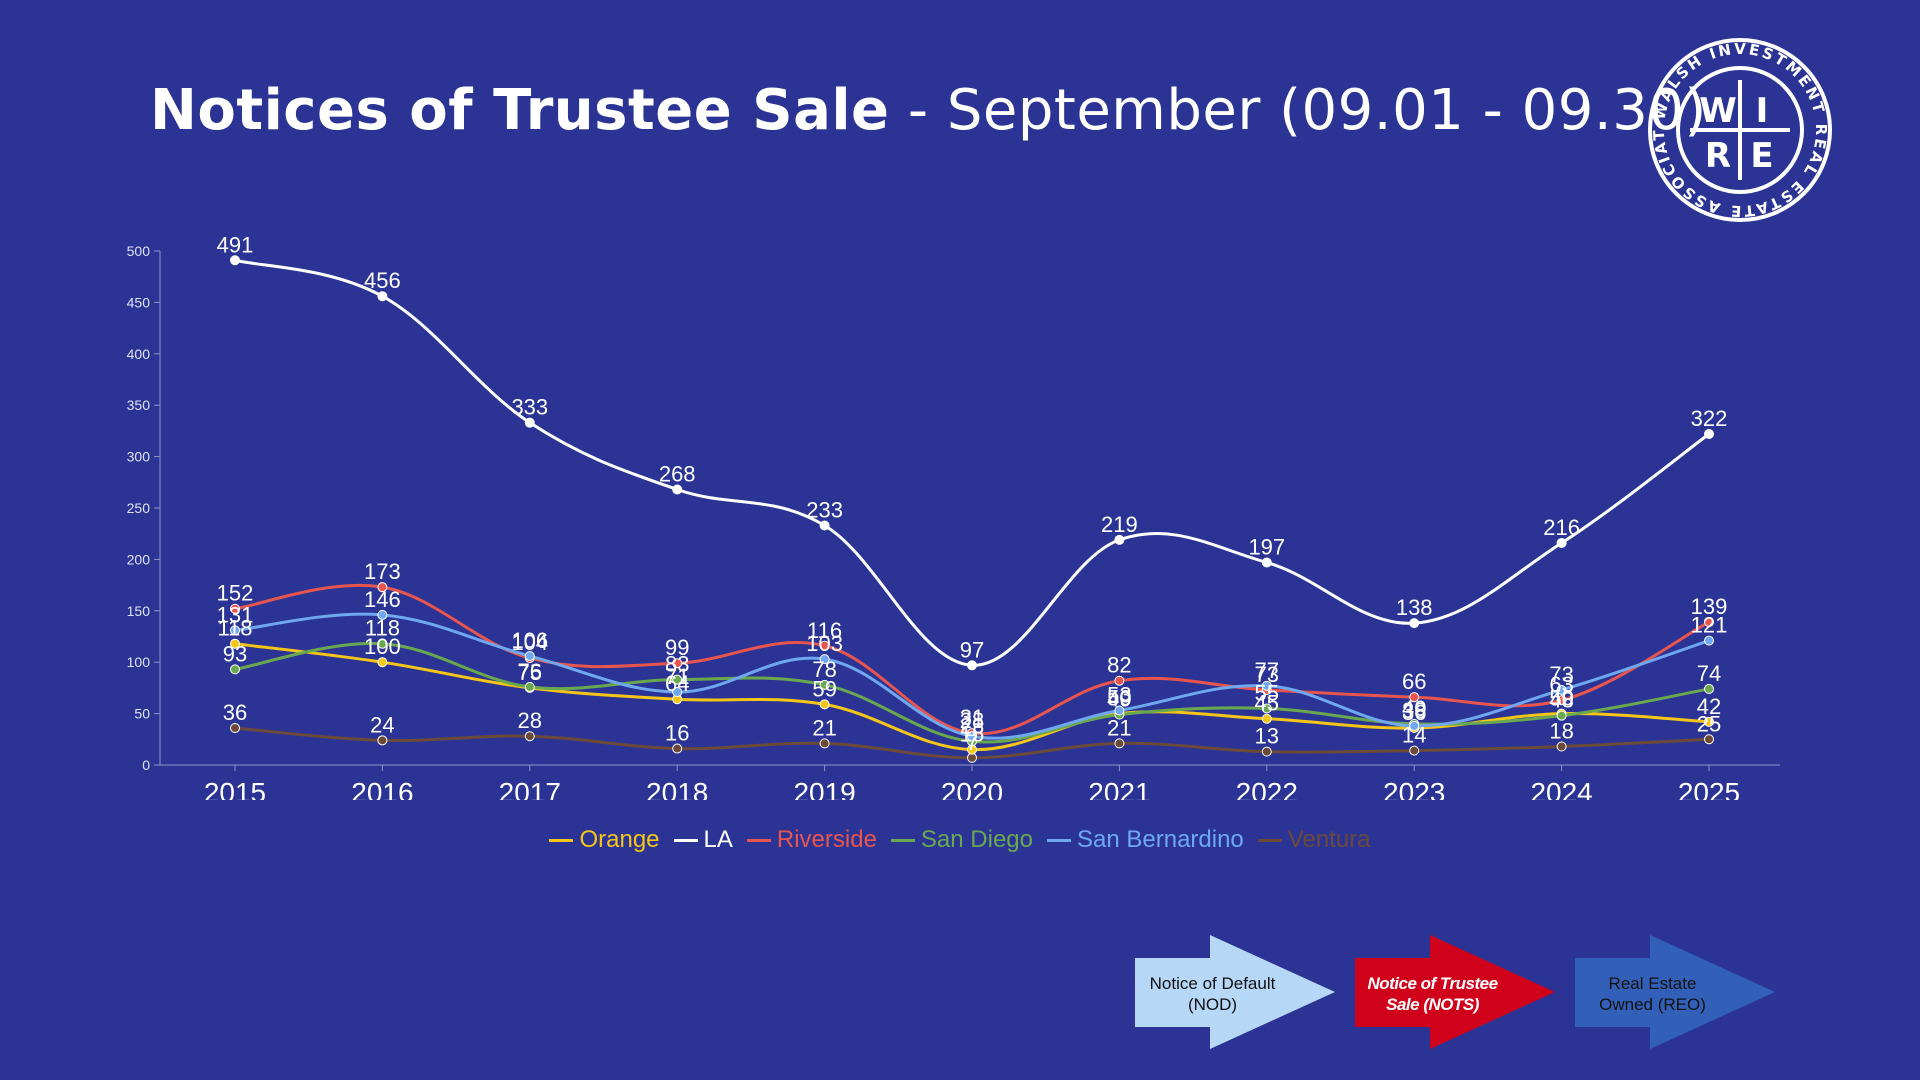  What do you see at coordinates (1119, 524) in the screenshot?
I see `data-label-la: 219` at bounding box center [1119, 524].